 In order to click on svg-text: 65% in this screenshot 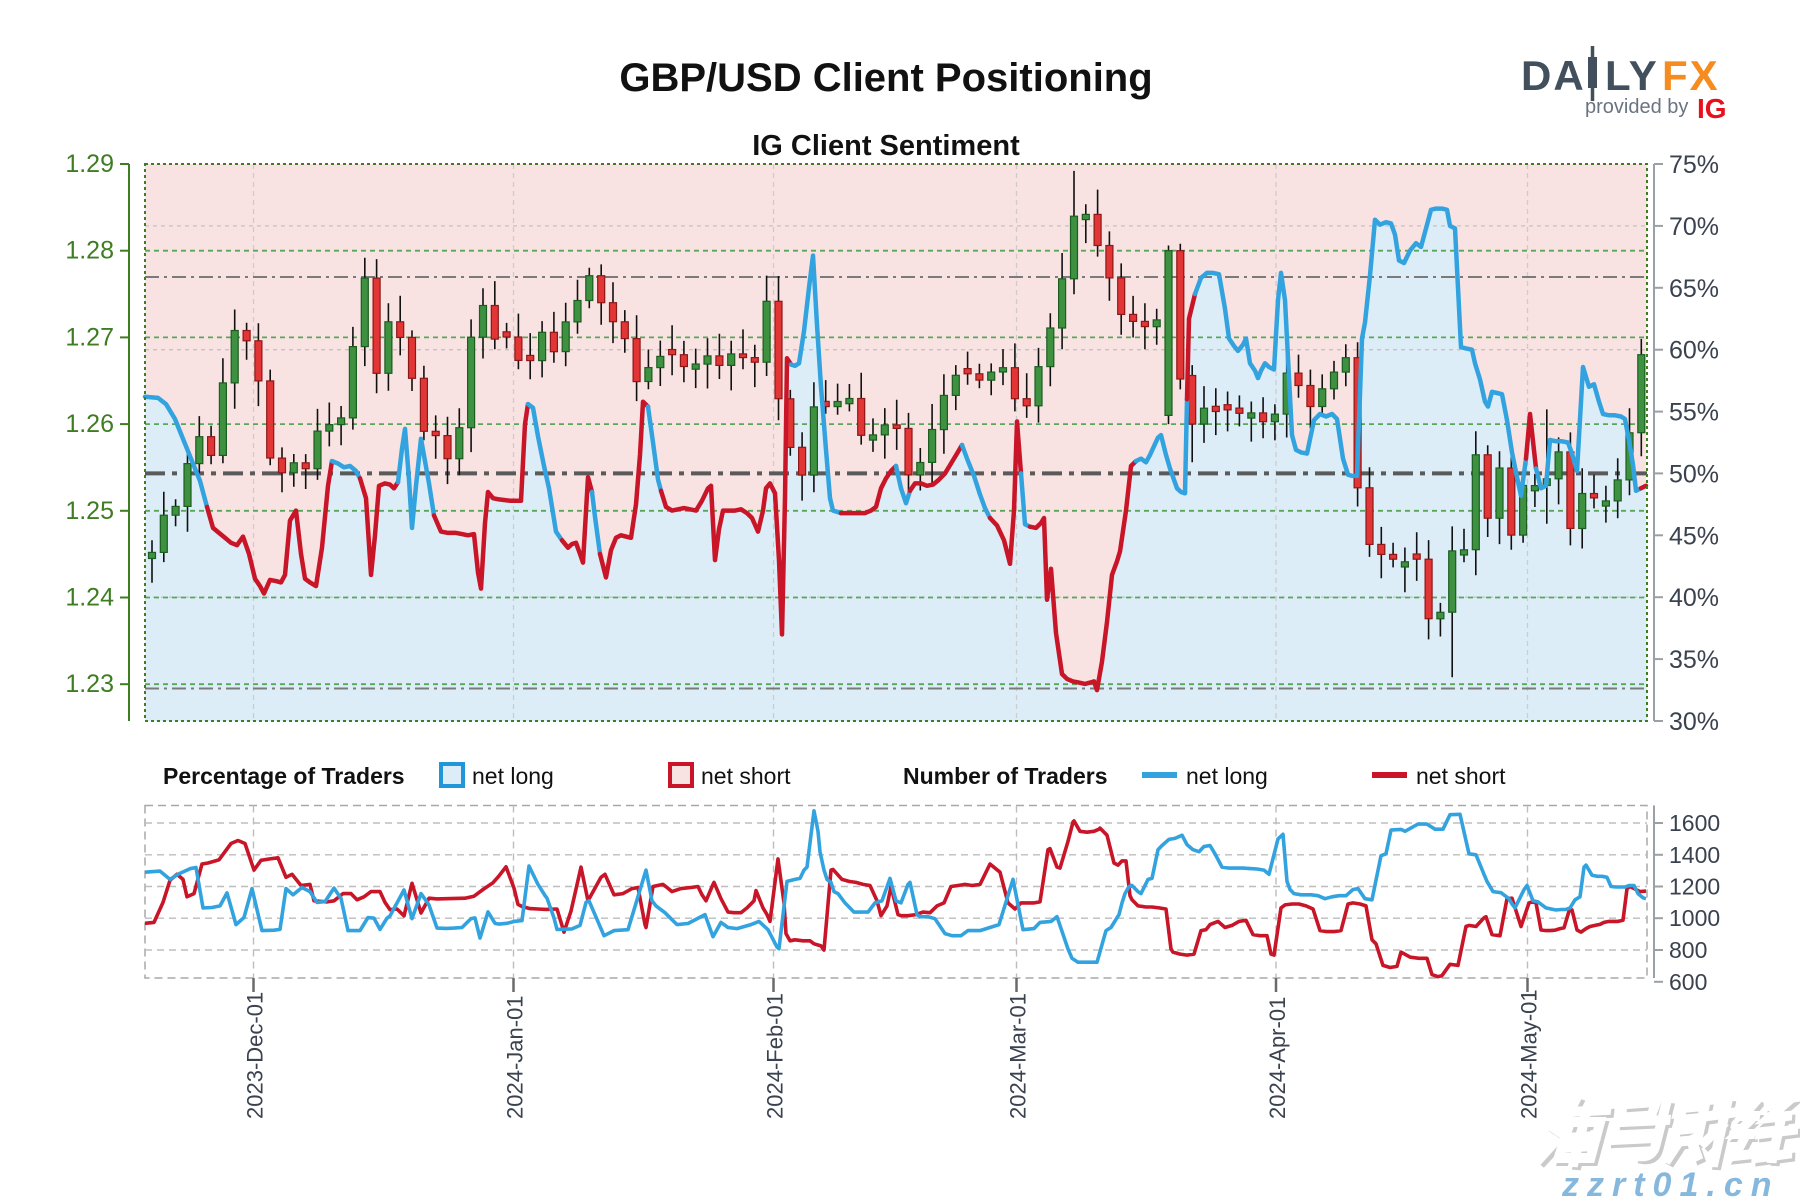, I will do `click(1694, 289)`.